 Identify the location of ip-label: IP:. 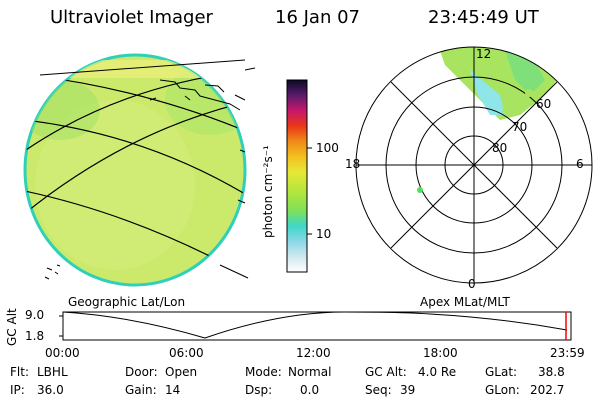
(17, 390).